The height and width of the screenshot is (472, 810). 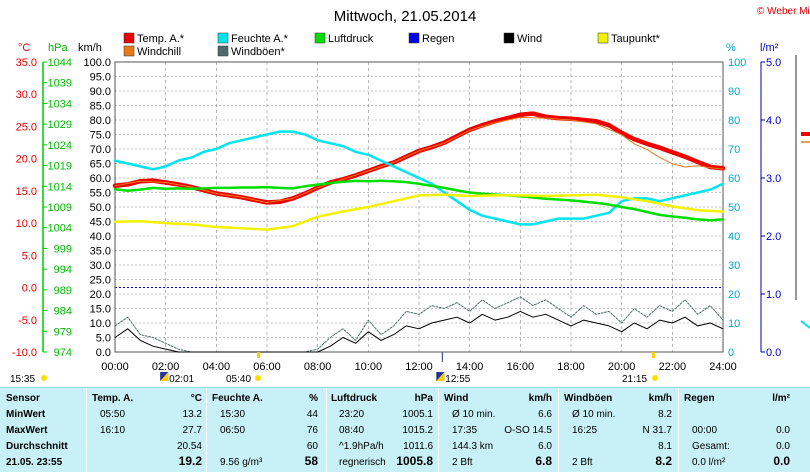 What do you see at coordinates (100, 78) in the screenshot?
I see `wind-tick-label: 95.0` at bounding box center [100, 78].